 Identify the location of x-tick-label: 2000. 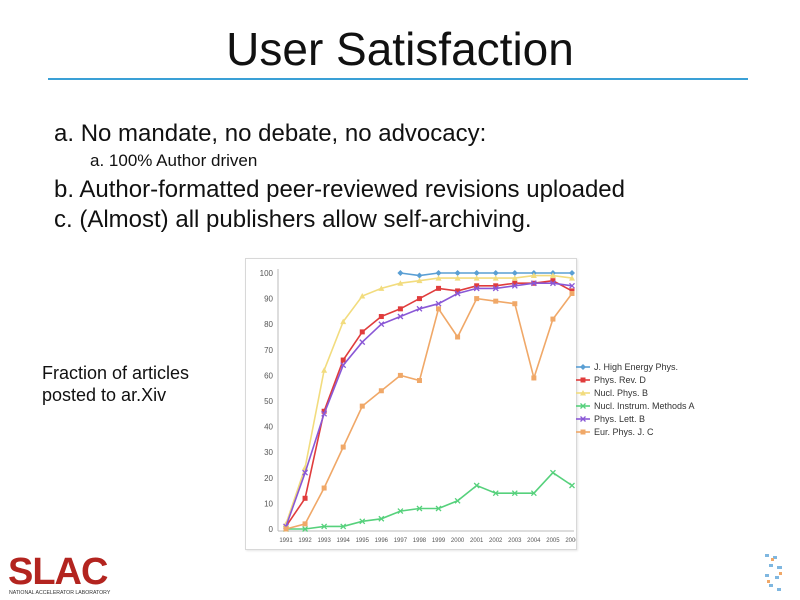
(458, 541).